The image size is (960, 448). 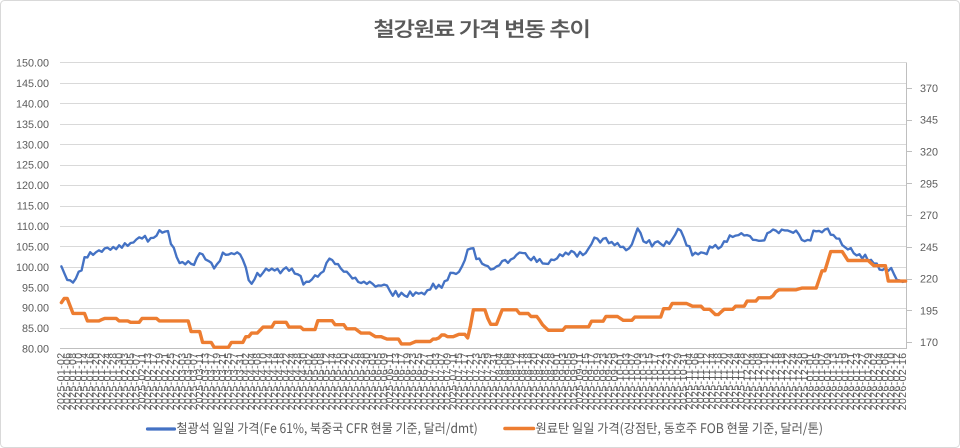 What do you see at coordinates (880, 382) in the screenshot?
I see `svg-text: 2026-02-04` at bounding box center [880, 382].